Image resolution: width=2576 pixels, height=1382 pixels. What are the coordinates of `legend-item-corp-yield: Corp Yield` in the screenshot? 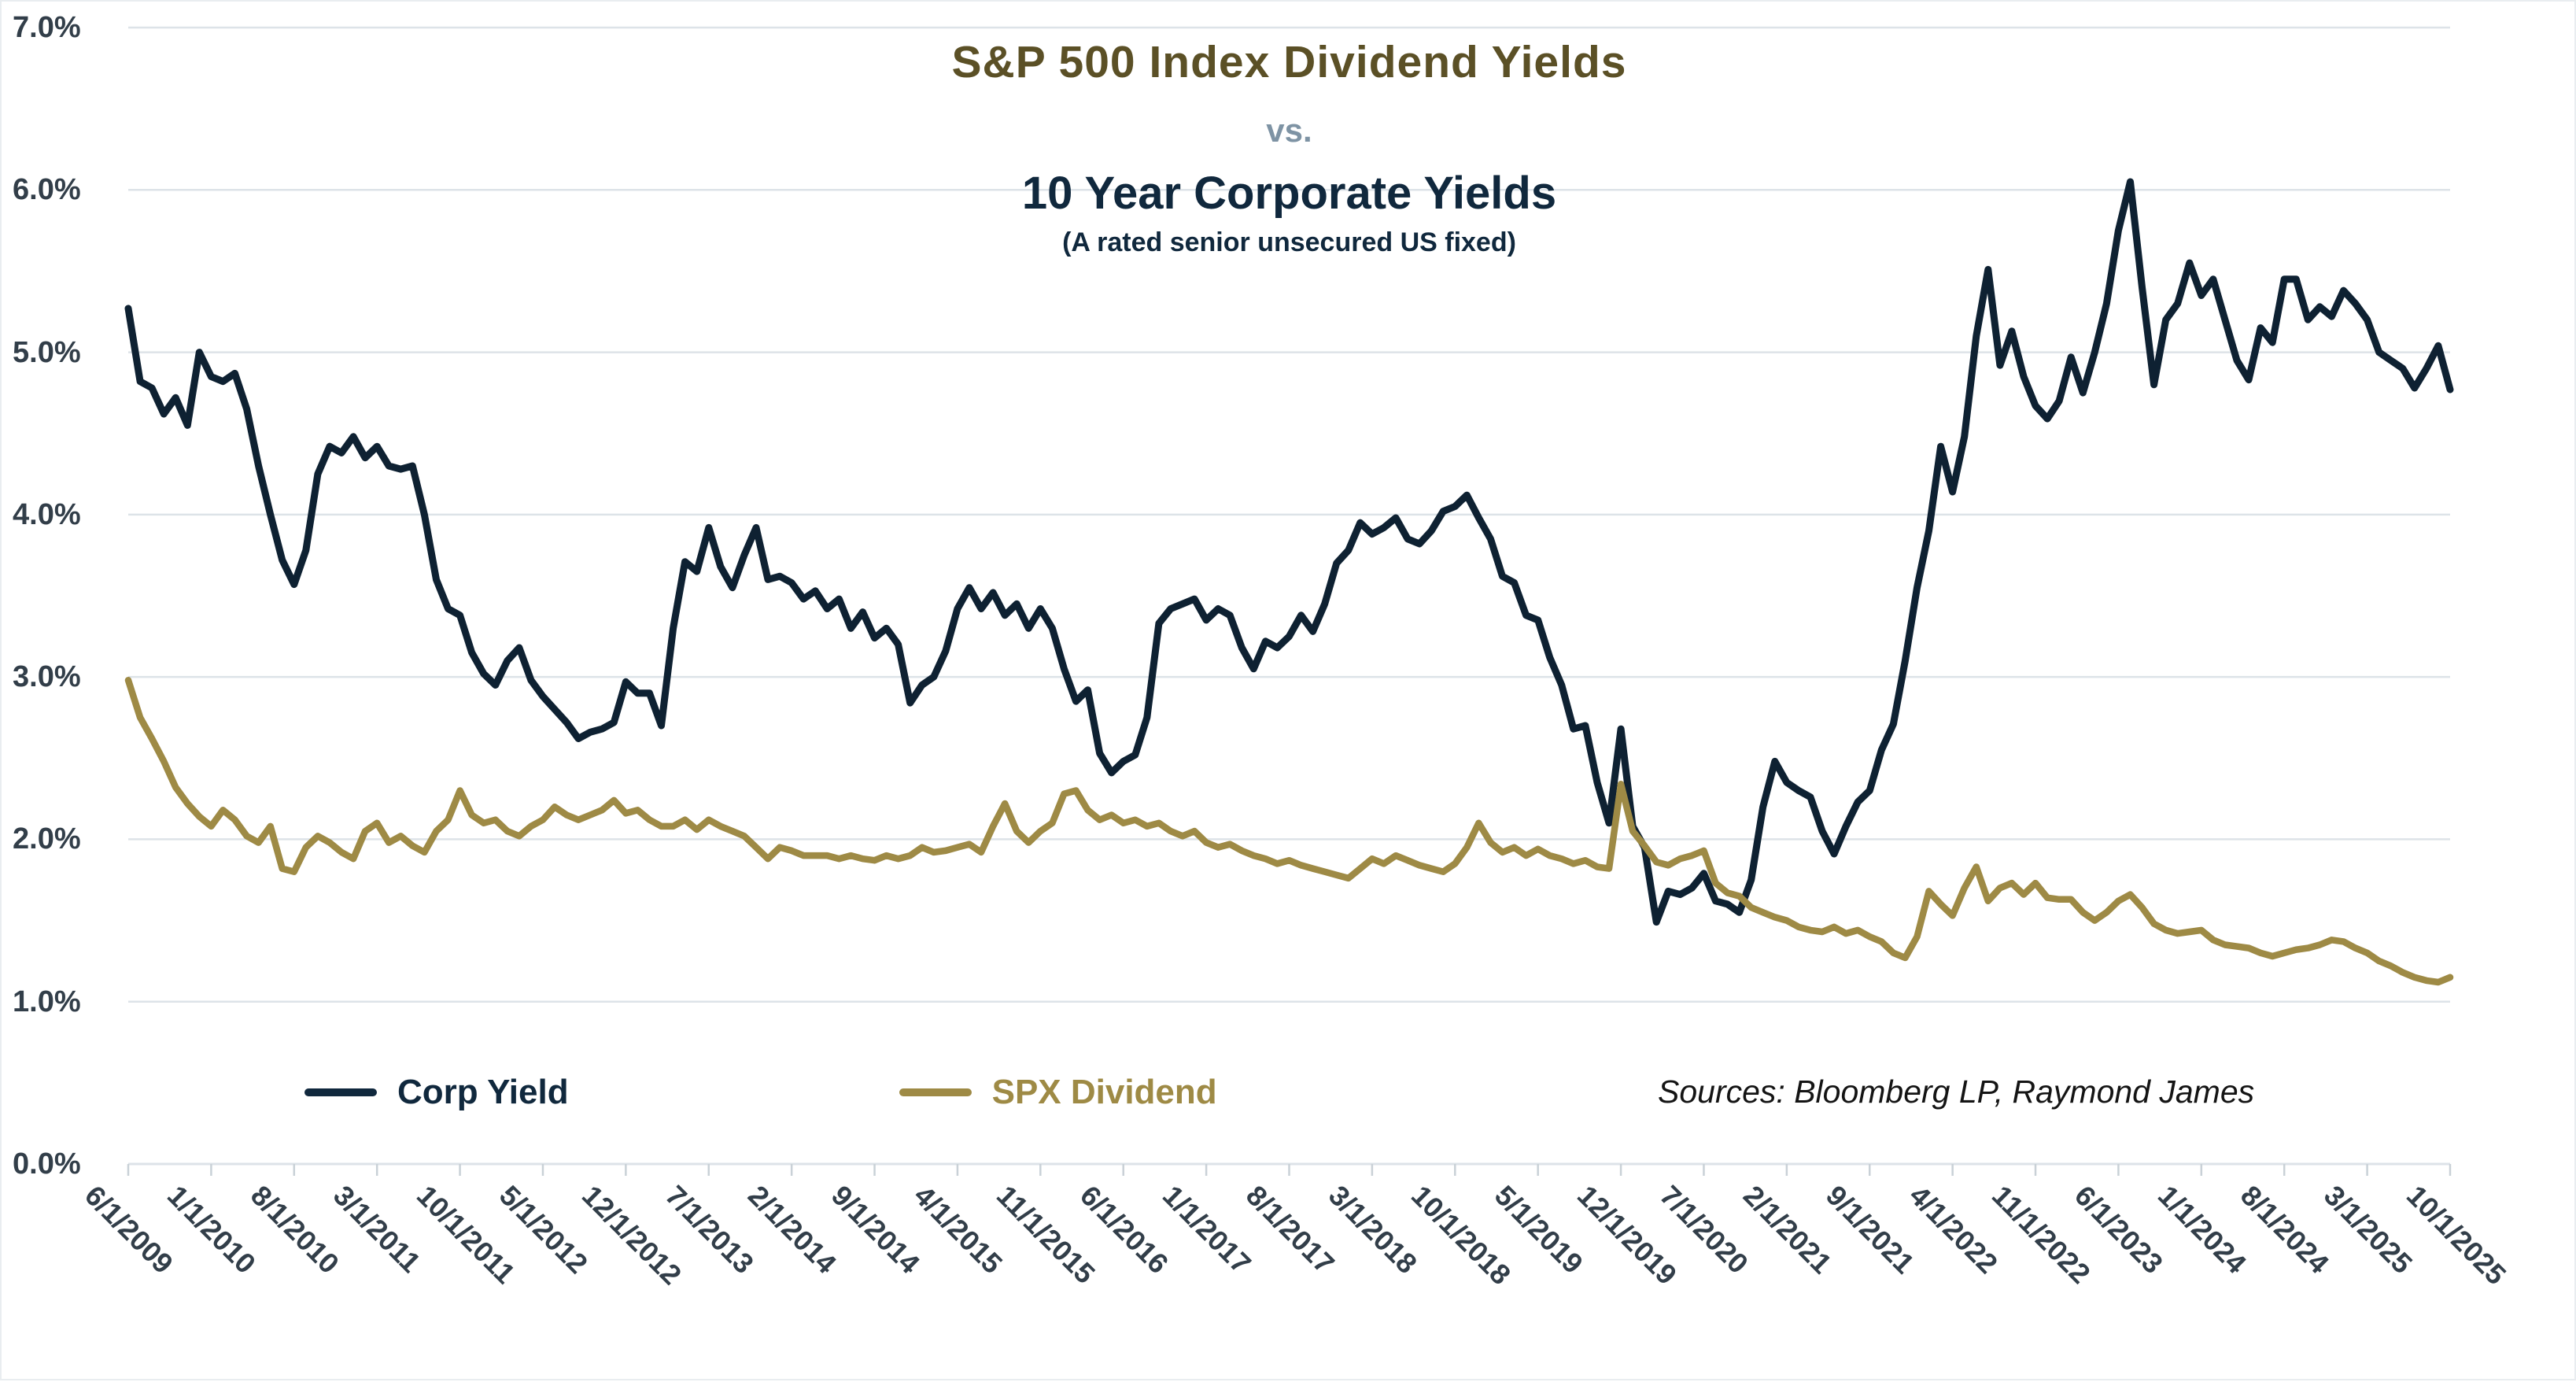 It's located at (436, 1093).